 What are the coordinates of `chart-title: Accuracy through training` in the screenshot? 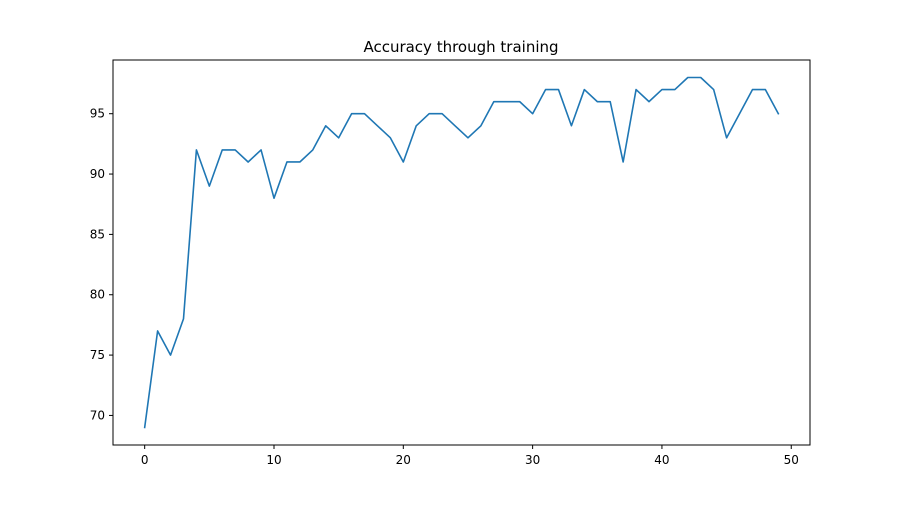 It's located at (460, 47).